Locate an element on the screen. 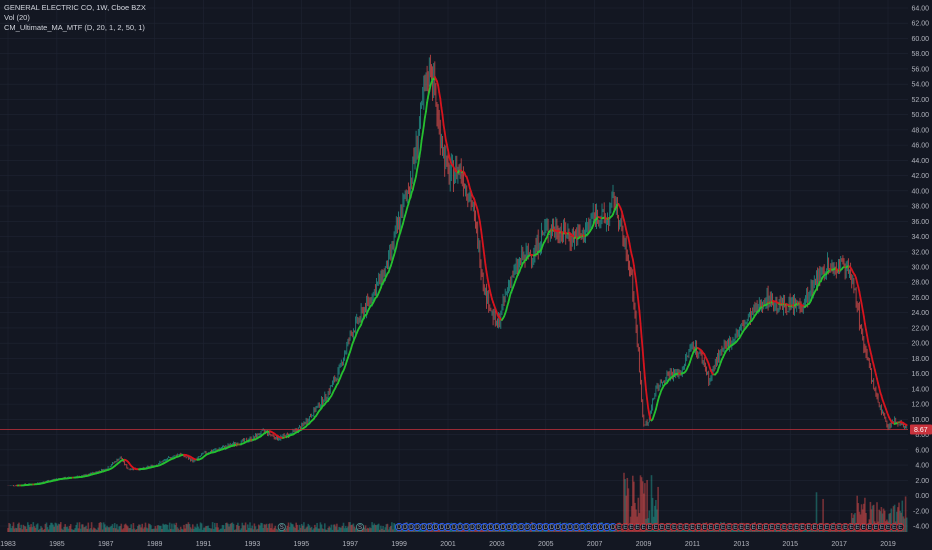  y-tick-label: 16.00 is located at coordinates (920, 374).